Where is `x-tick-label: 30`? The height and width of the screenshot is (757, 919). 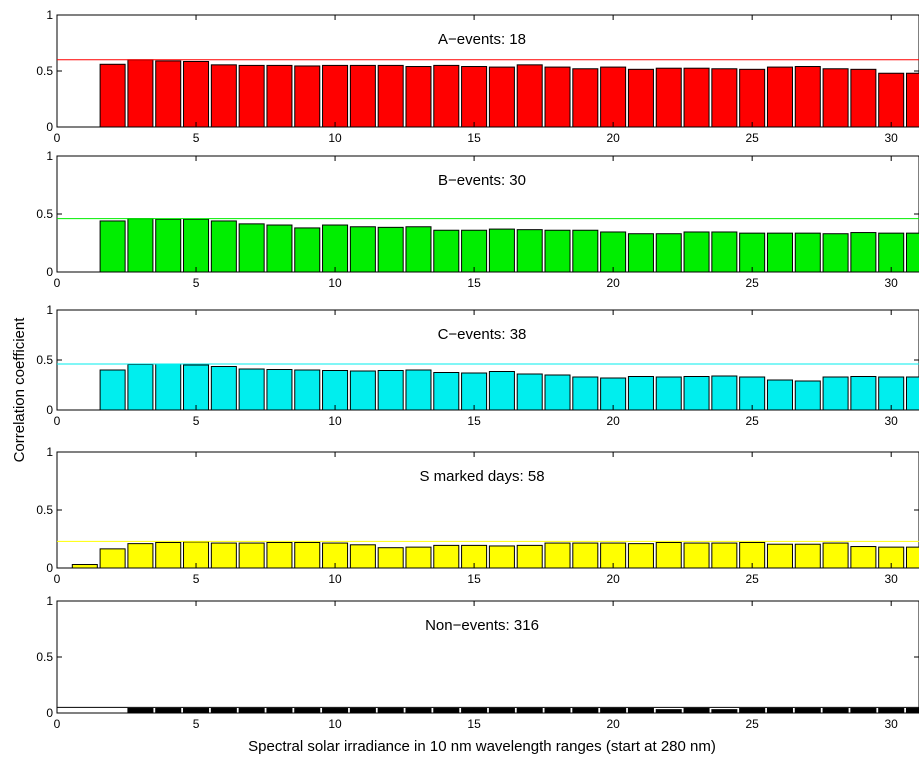
x-tick-label: 30 is located at coordinates (892, 421).